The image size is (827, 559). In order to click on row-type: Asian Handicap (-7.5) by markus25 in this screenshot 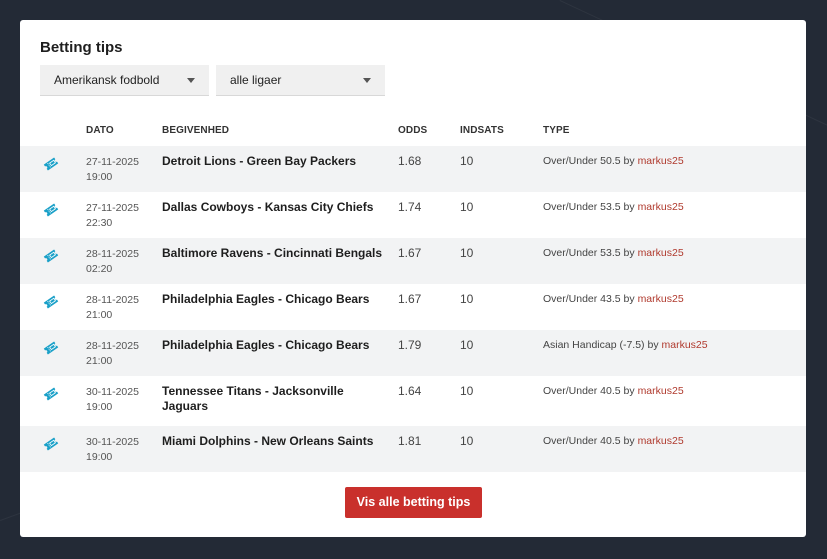, I will do `click(625, 345)`.